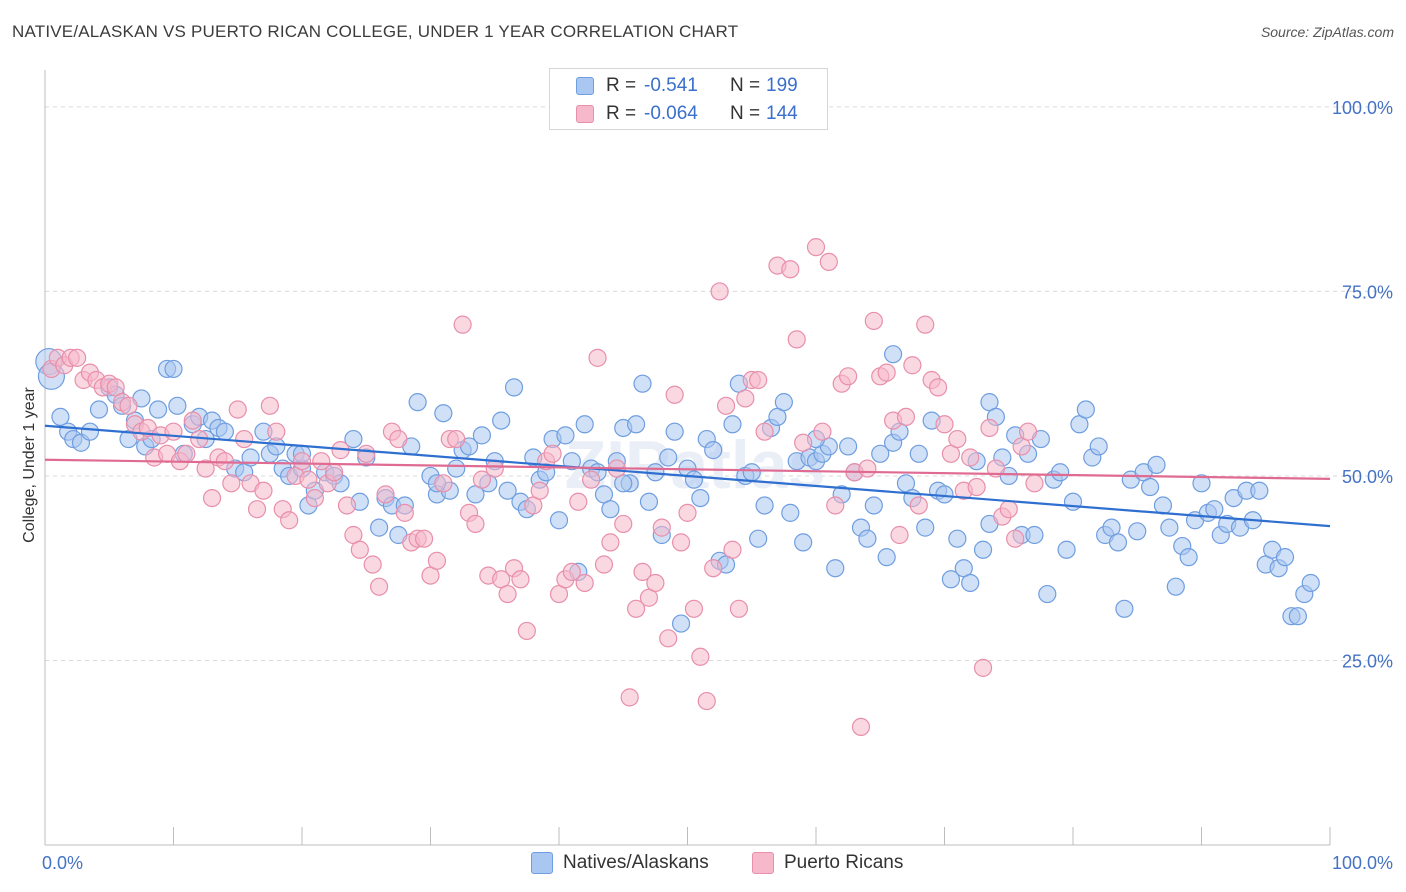  What do you see at coordinates (687, 469) in the screenshot?
I see `puerto-rican-trend-line` at bounding box center [687, 469].